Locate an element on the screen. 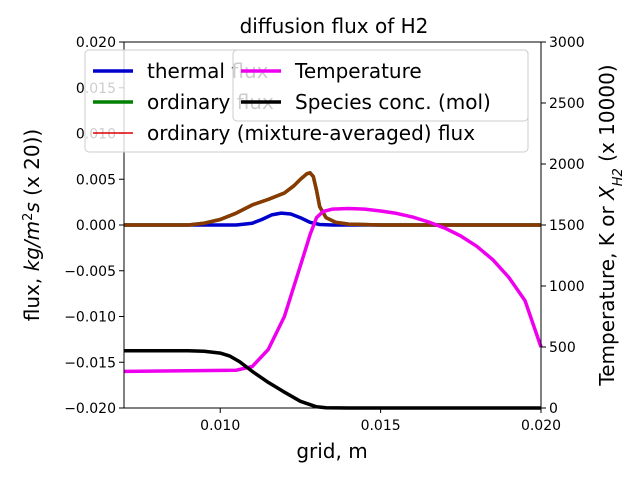 The width and height of the screenshot is (640, 484). x-tick-label: 0.020 is located at coordinates (541, 426).